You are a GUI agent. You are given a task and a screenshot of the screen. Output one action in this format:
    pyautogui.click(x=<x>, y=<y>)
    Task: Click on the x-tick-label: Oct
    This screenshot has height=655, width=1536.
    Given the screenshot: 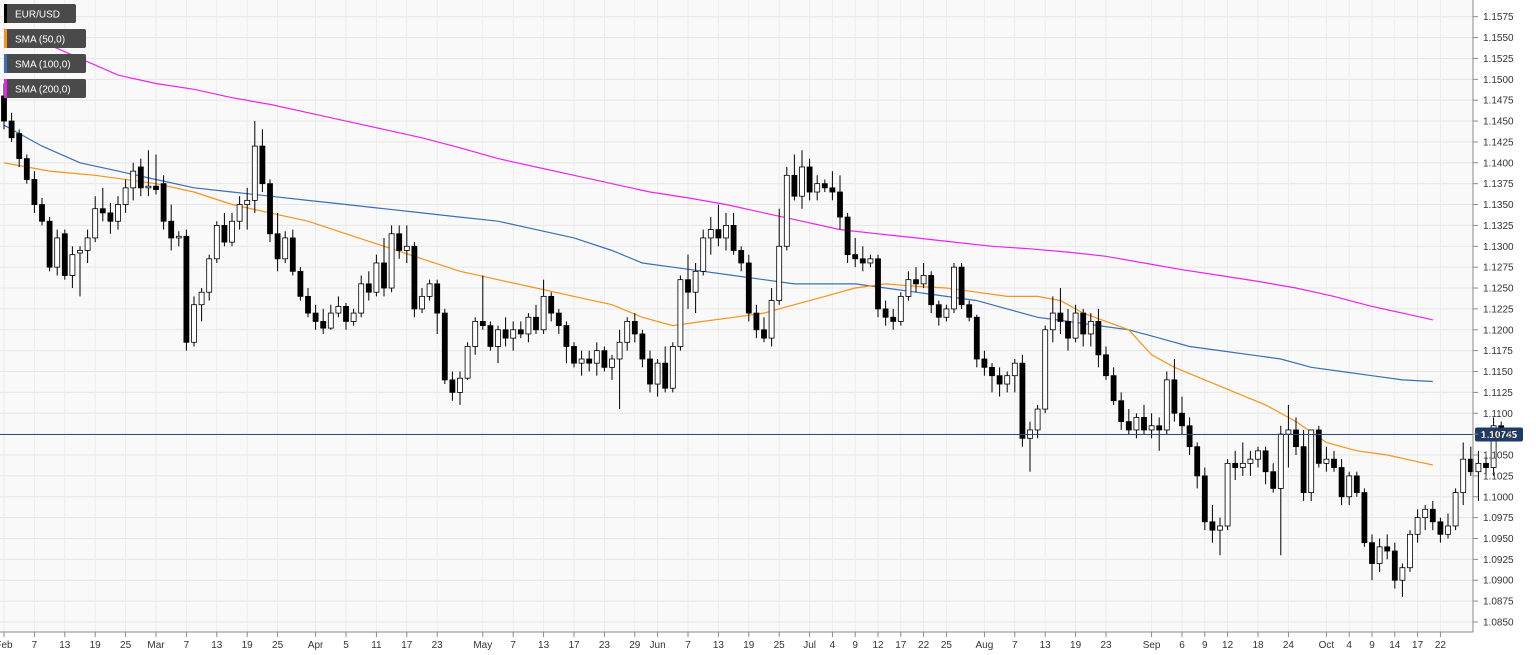 What is the action you would take?
    pyautogui.click(x=1327, y=645)
    